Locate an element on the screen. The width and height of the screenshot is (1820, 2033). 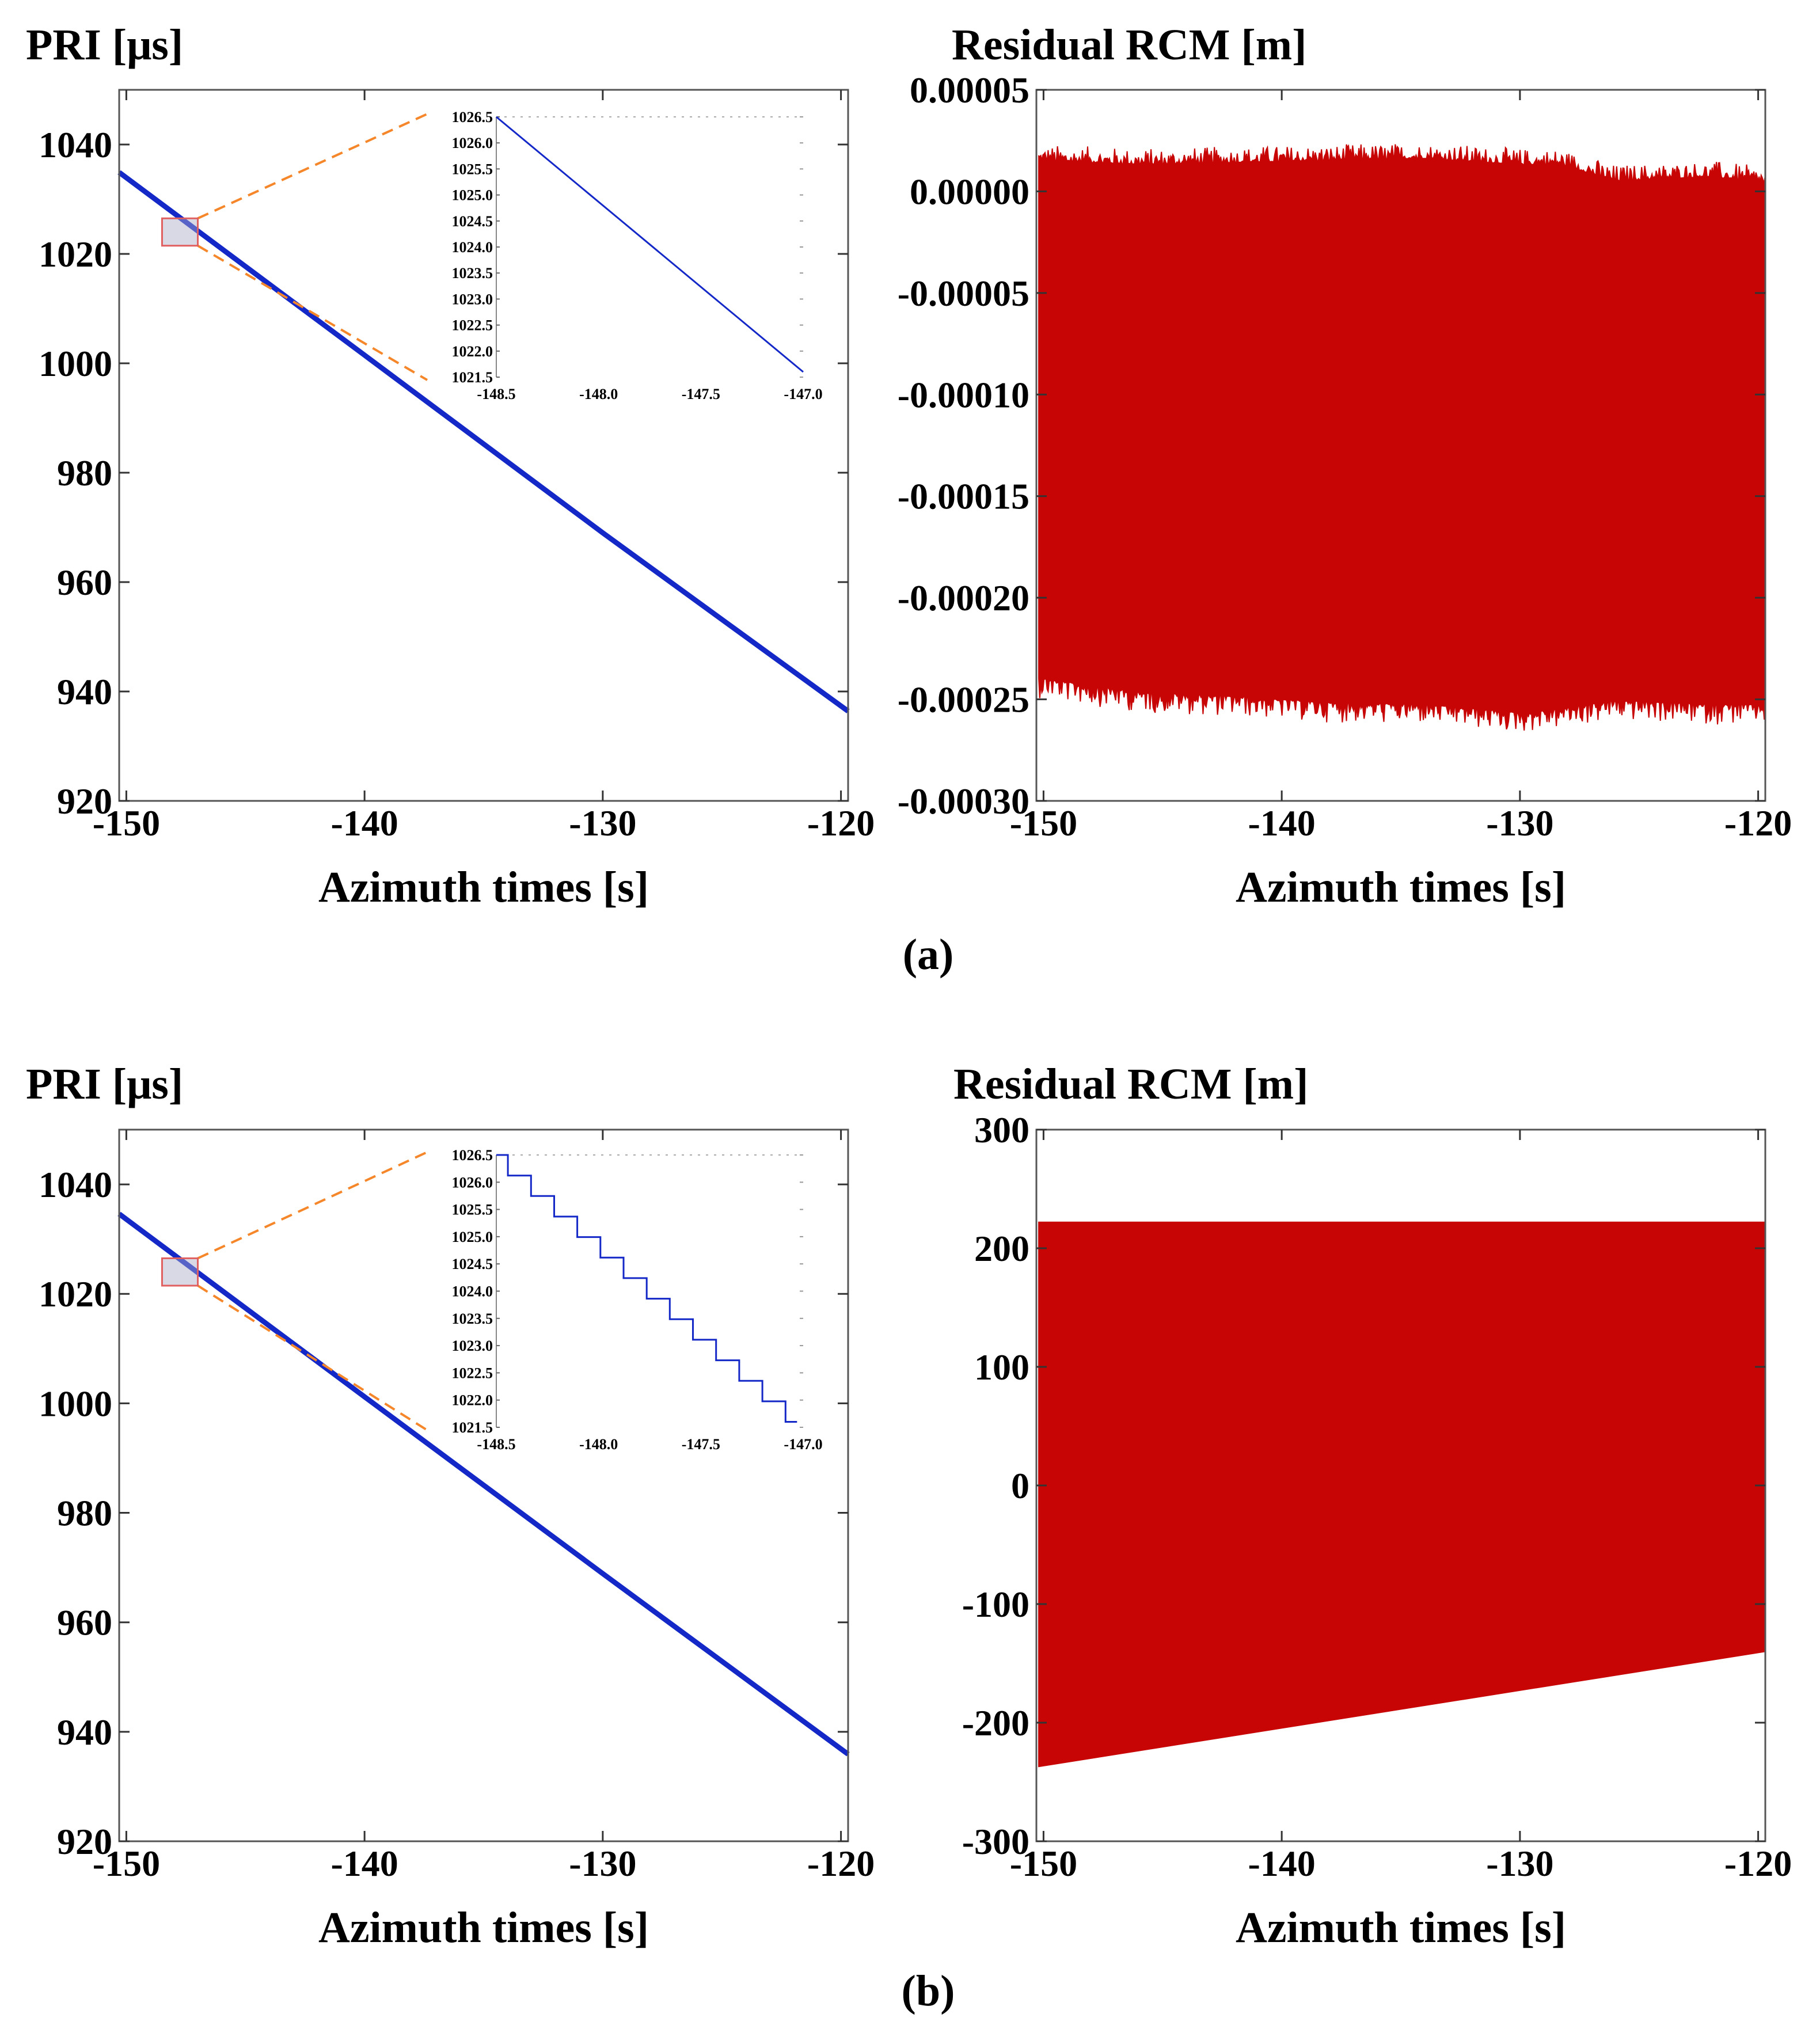
y-tick-label: 0.00000 is located at coordinates (970, 192).